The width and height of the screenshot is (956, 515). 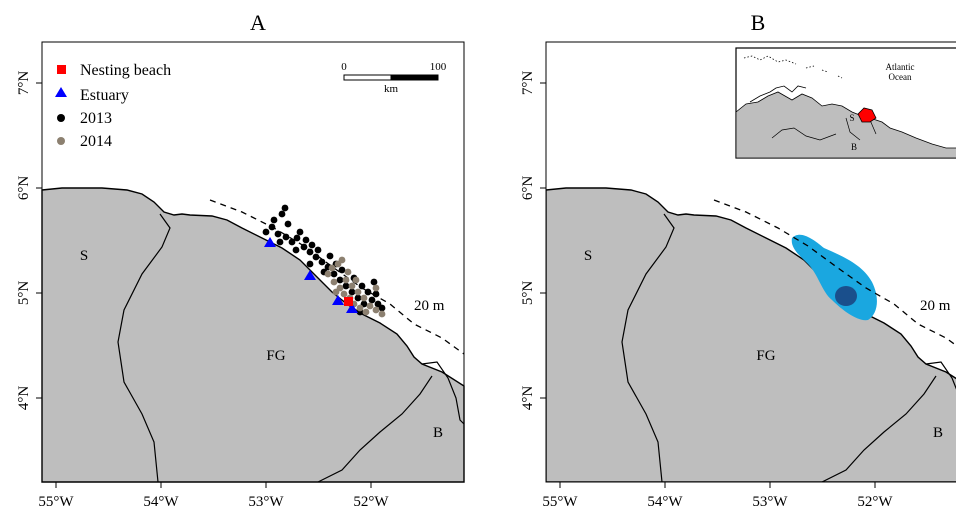 I want to click on panel-b-label-s: S, so click(x=588, y=256).